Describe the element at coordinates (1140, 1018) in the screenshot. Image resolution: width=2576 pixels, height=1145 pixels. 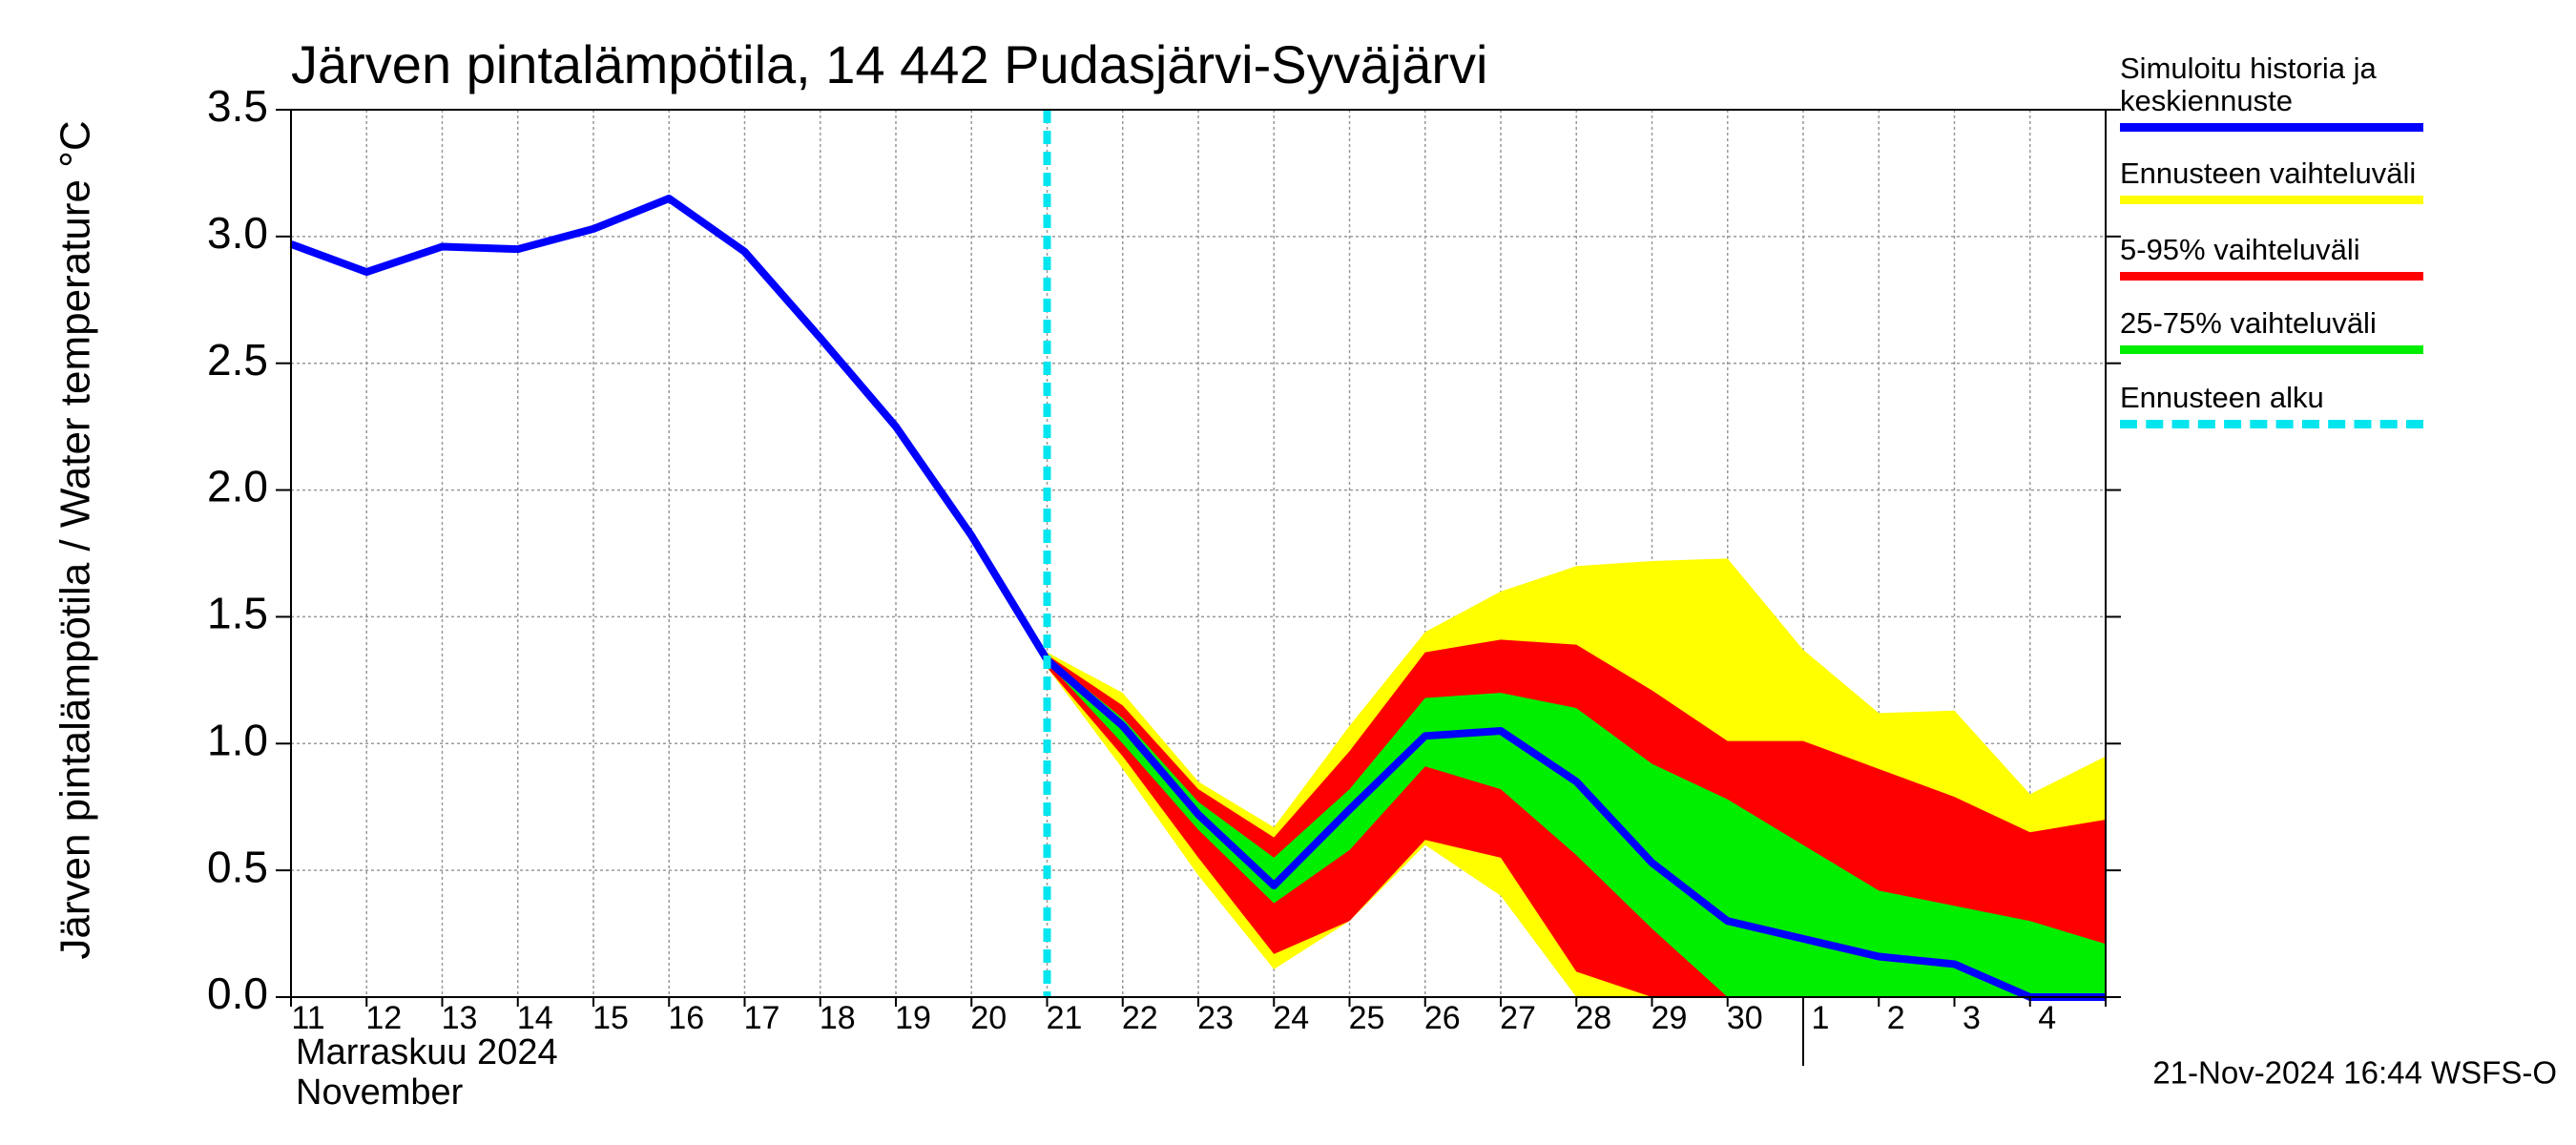
I see `x-tick-label: 22` at that location.